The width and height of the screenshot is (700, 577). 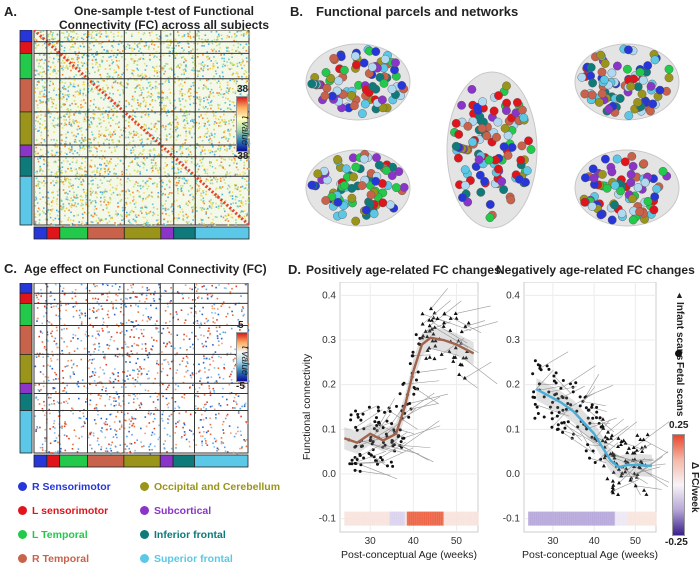 I want to click on parcel-node, so click(x=480, y=175).